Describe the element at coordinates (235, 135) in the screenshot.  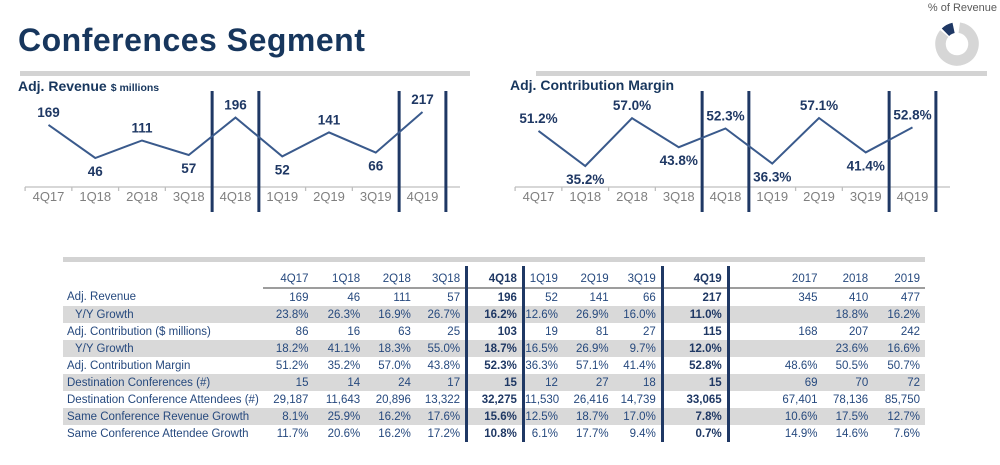
I see `series-line` at that location.